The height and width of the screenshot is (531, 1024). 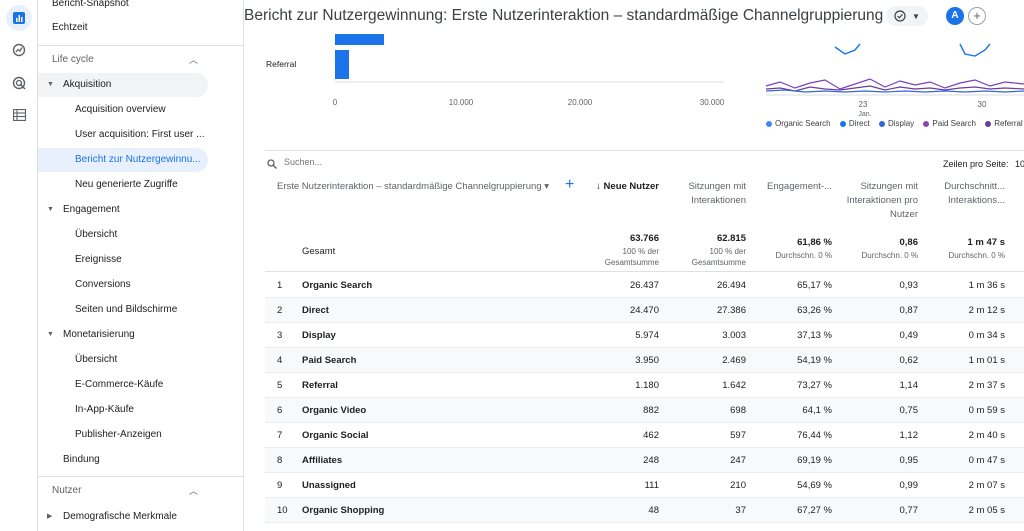 I want to click on row-channel-name: Direct, so click(x=315, y=310).